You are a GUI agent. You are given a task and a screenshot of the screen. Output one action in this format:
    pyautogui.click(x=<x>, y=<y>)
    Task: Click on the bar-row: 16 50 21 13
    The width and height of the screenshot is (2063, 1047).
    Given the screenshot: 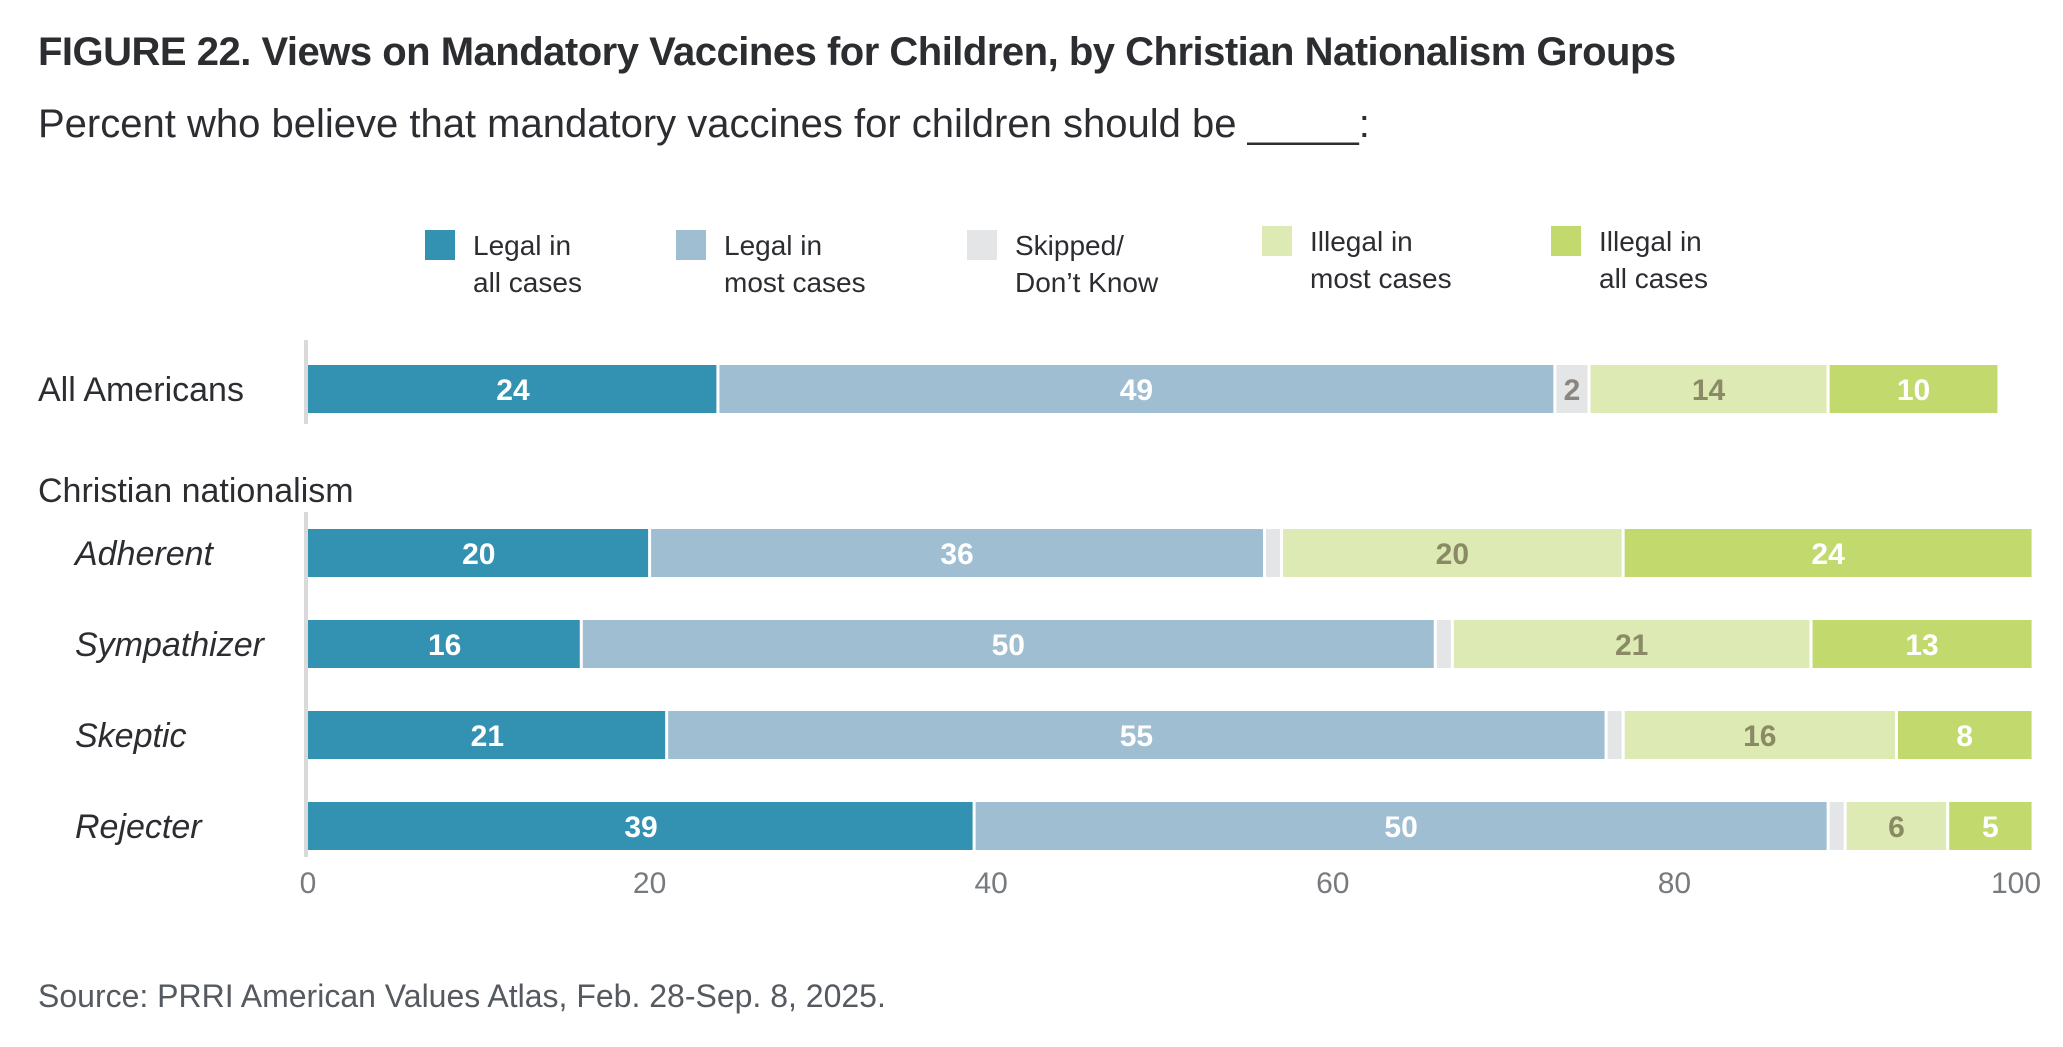 What is the action you would take?
    pyautogui.click(x=1170, y=644)
    